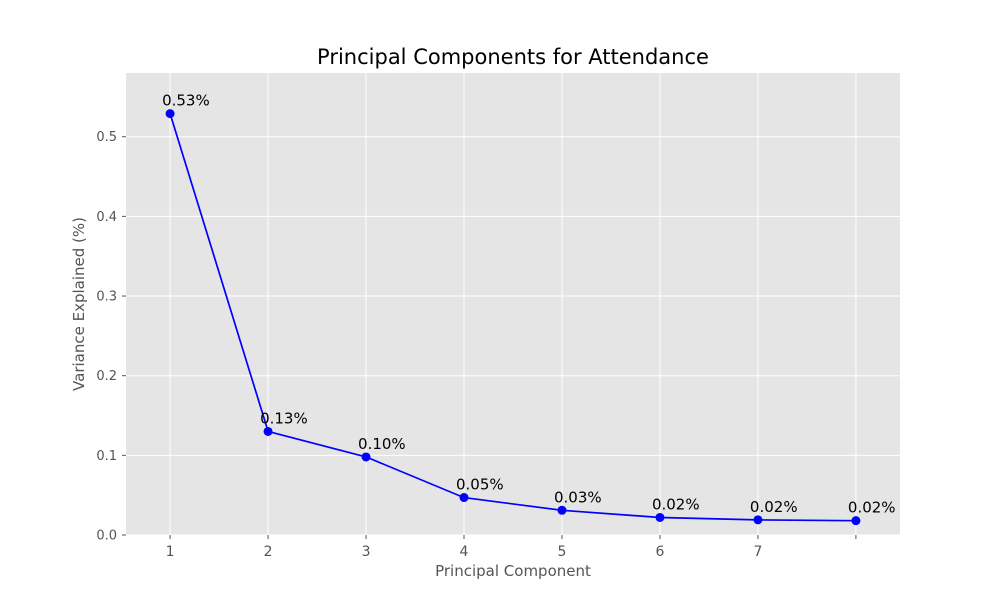  I want to click on x-tick-label: 7, so click(757, 552).